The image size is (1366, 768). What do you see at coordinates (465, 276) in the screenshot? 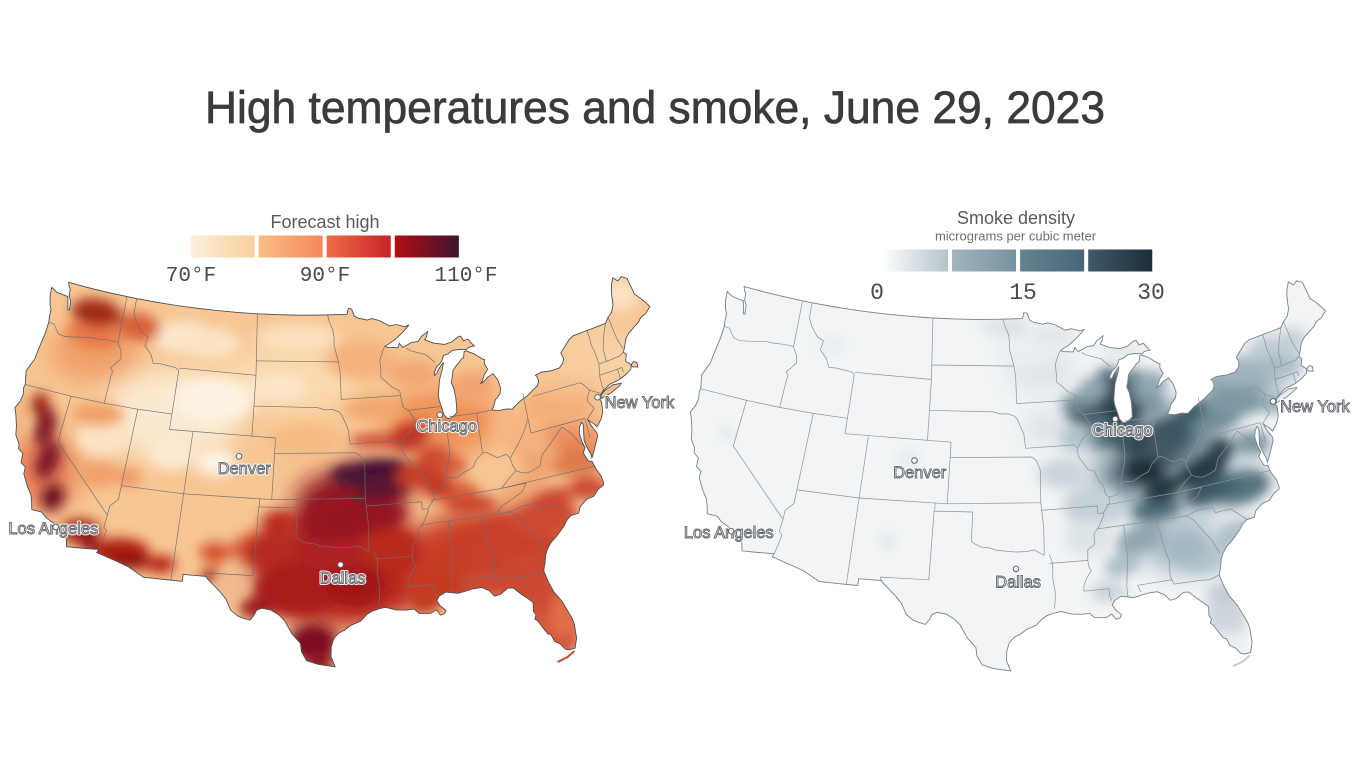
I see `svg-text: 110°F` at bounding box center [465, 276].